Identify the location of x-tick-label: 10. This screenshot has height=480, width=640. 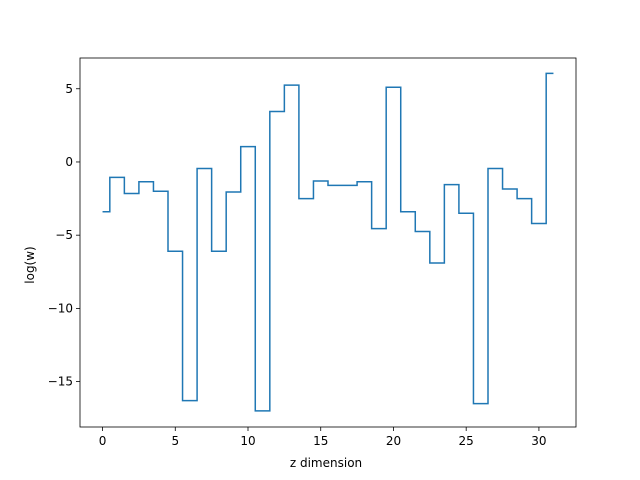
(247, 441).